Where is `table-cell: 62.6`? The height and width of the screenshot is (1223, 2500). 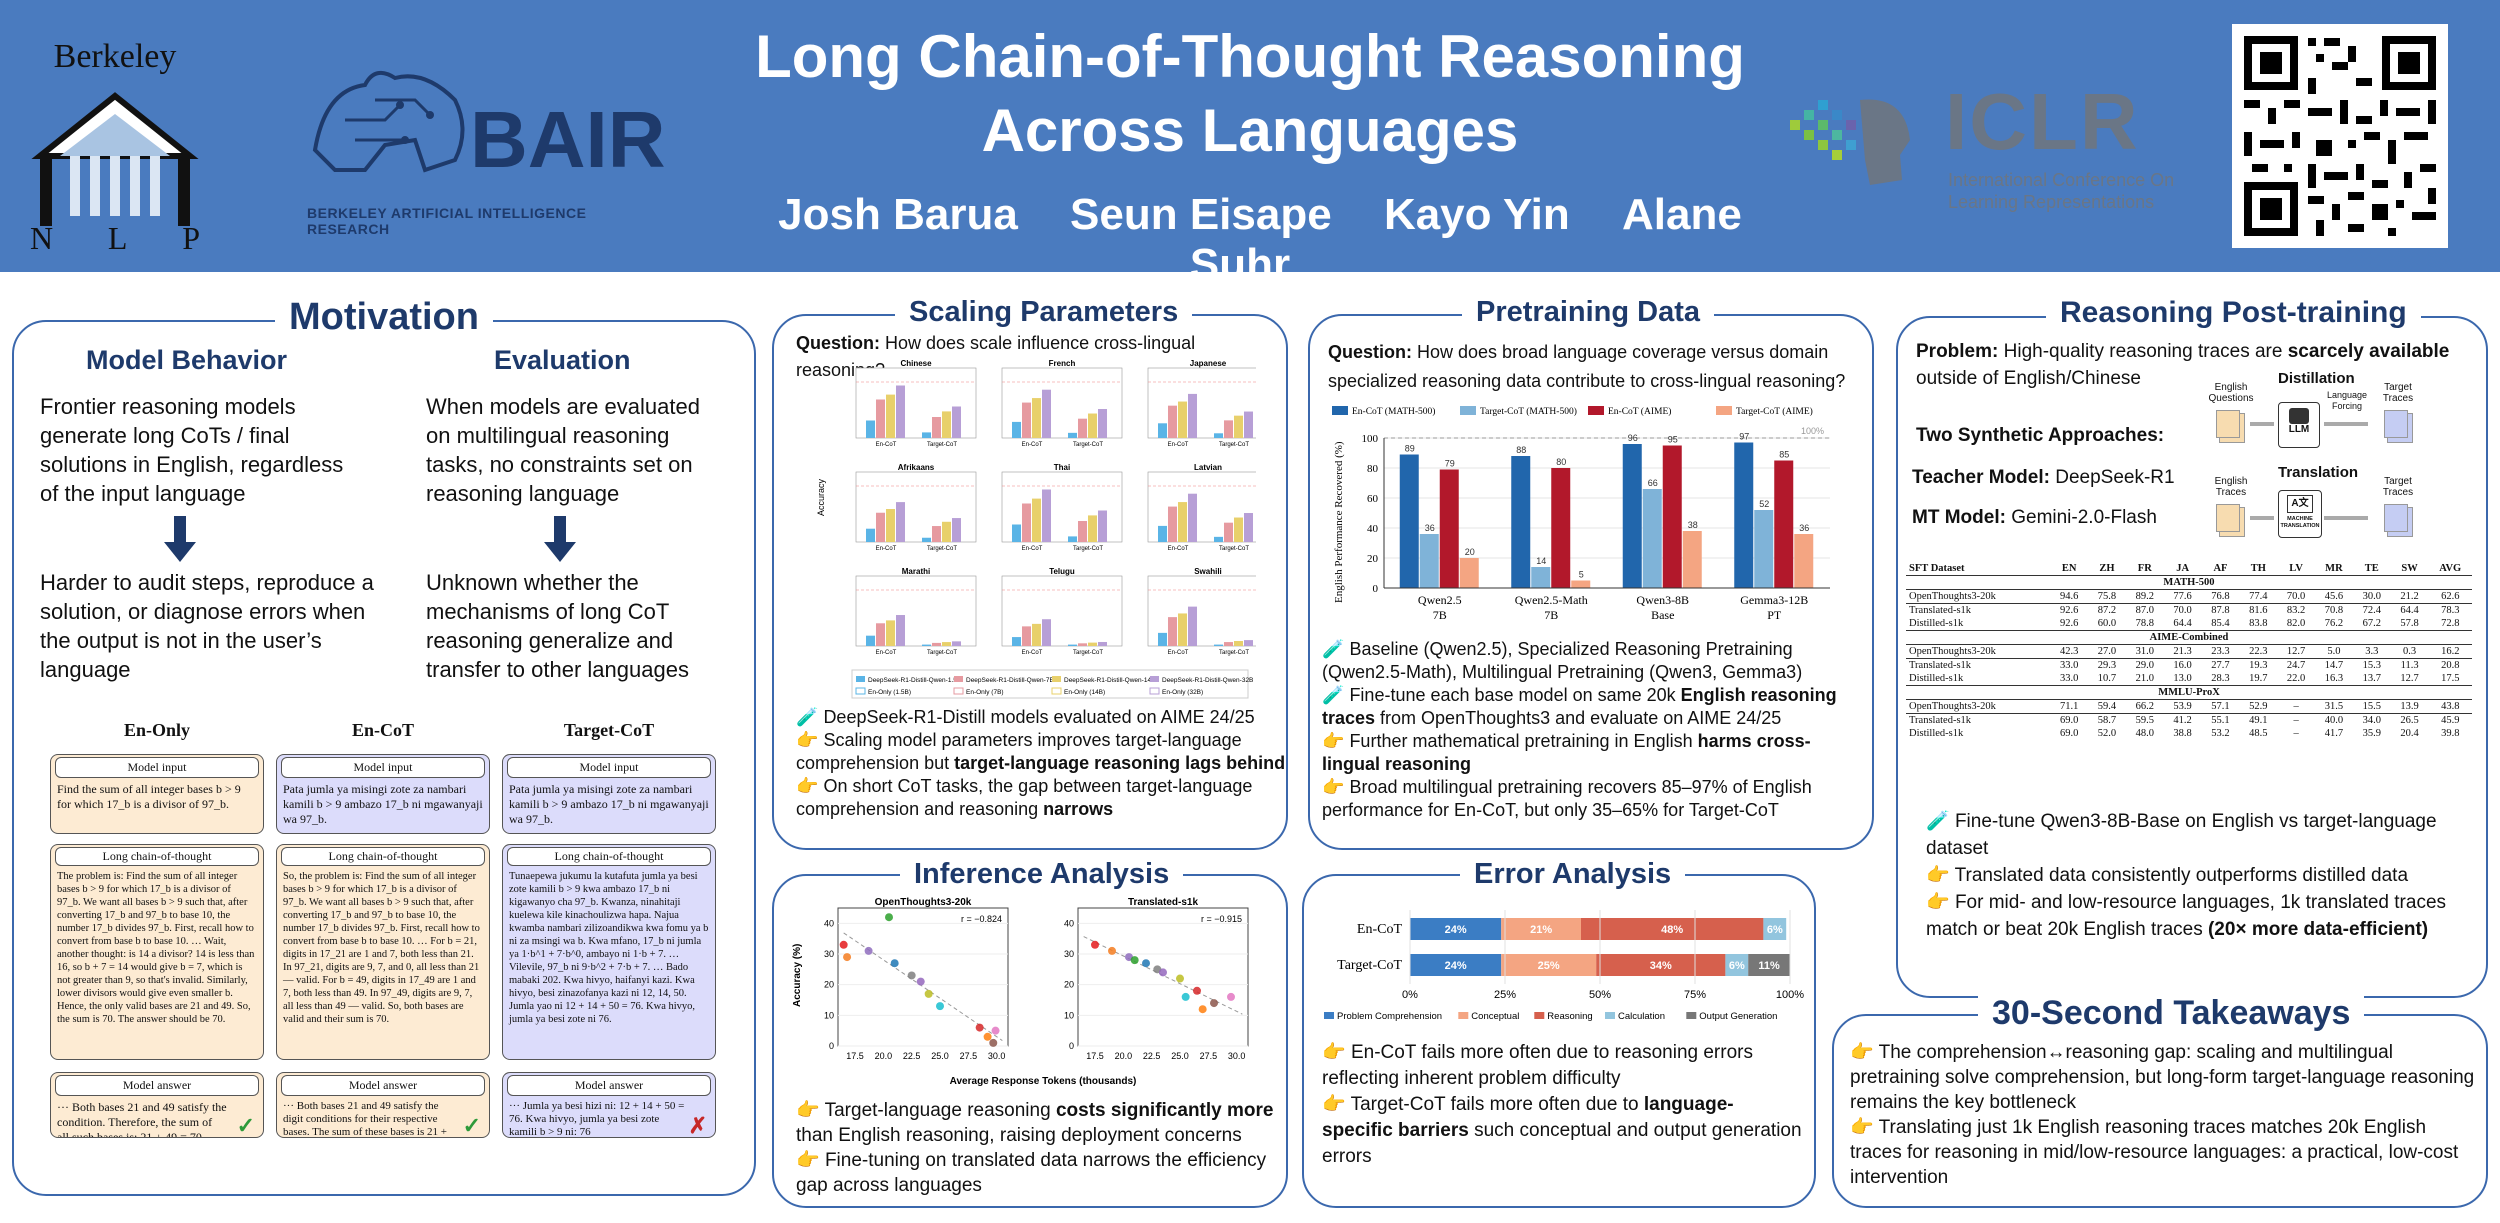
table-cell: 62.6 is located at coordinates (2450, 596).